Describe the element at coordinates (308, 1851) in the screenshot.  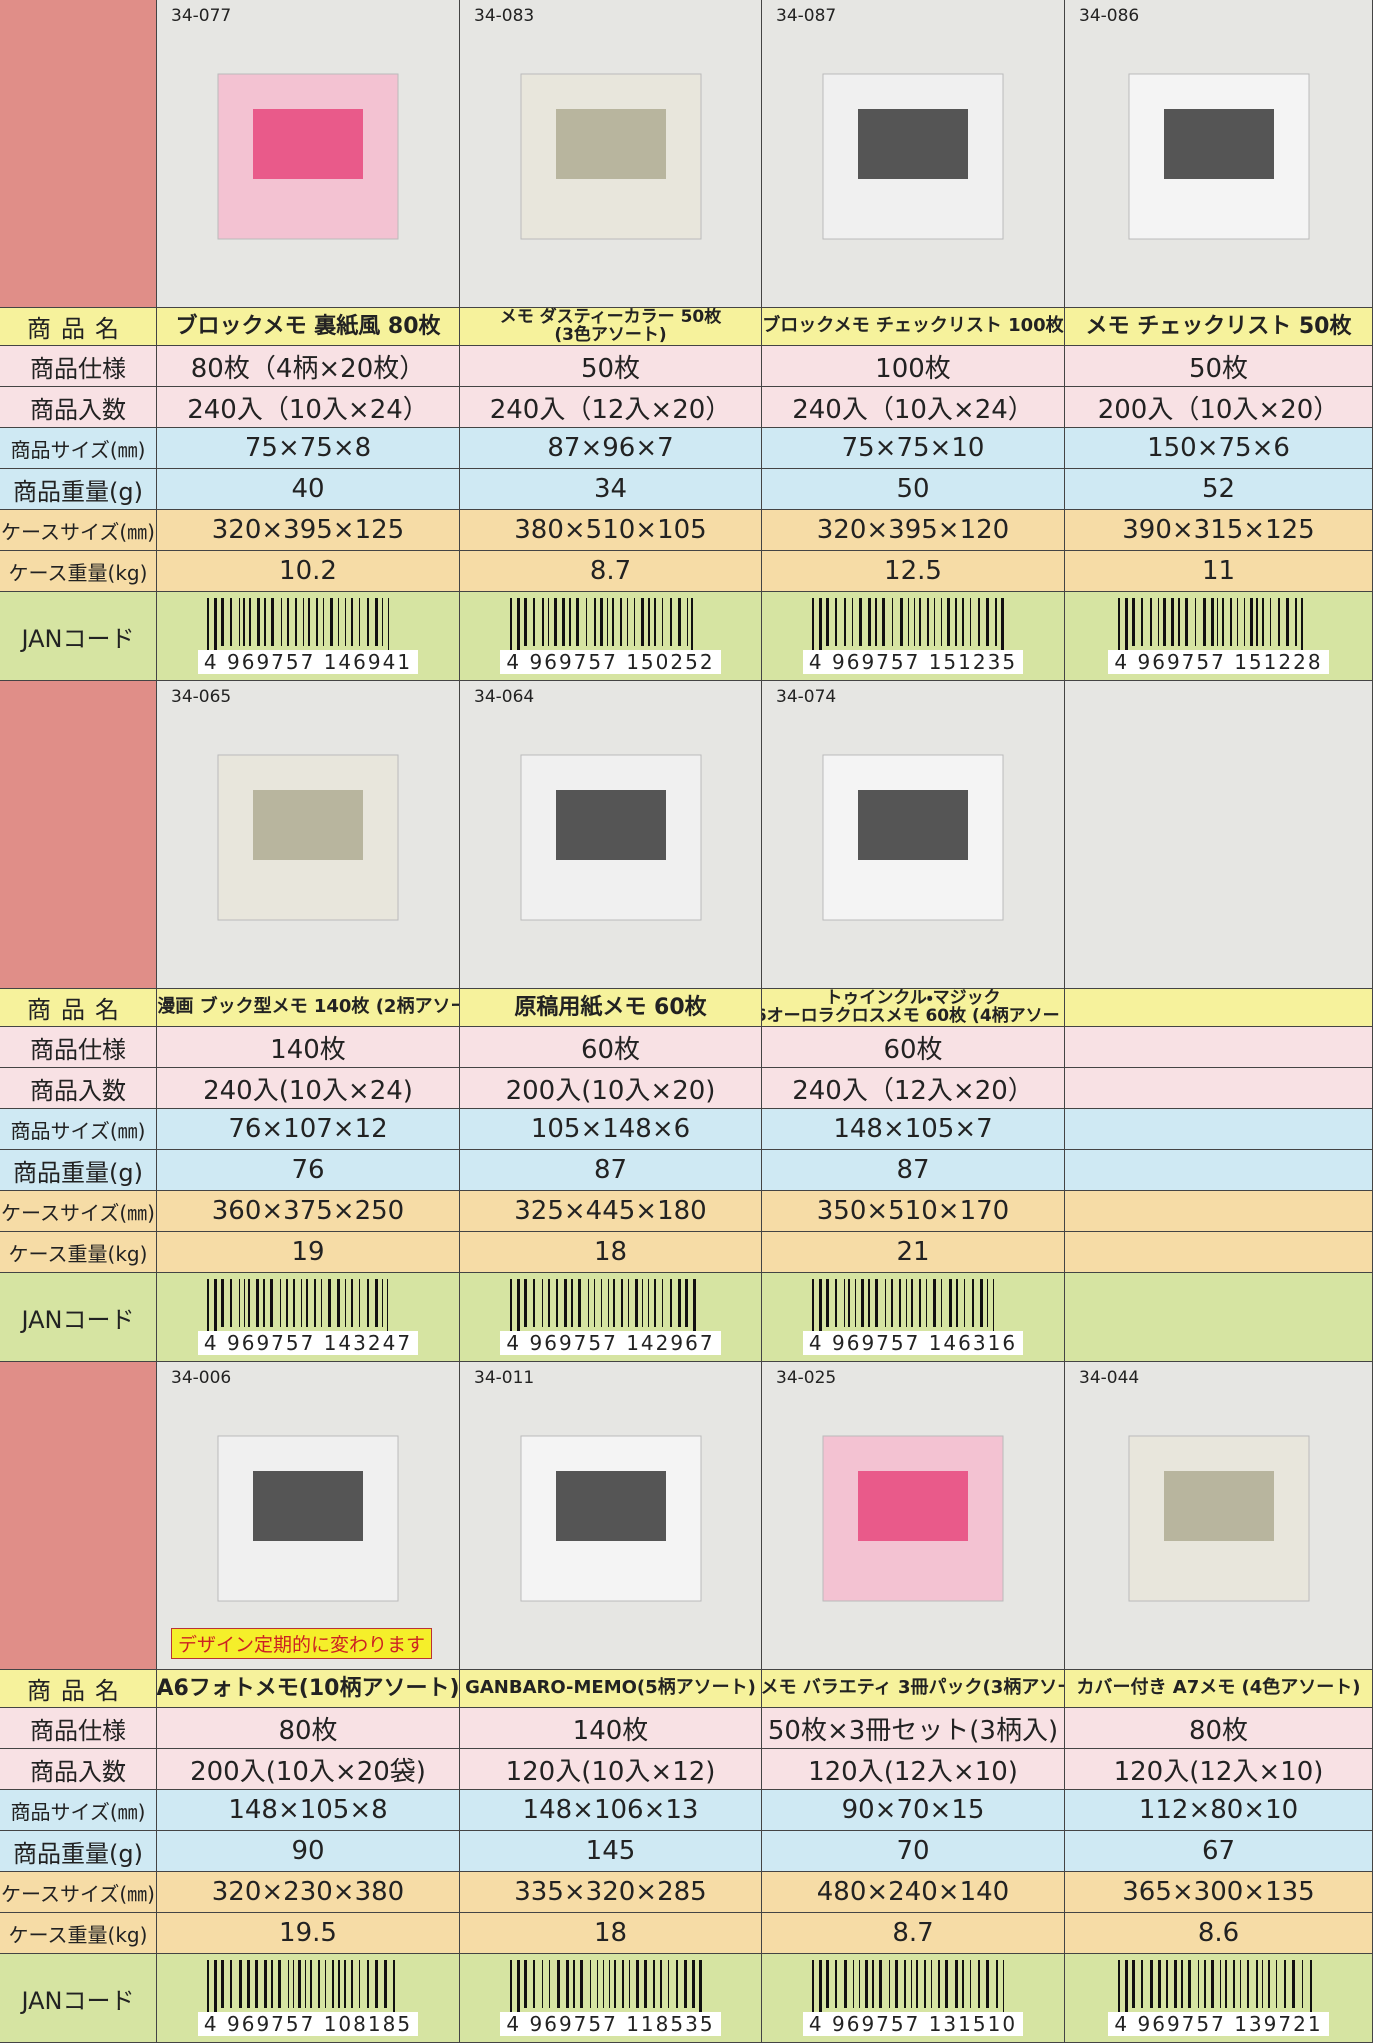
I see `value-weight: 90` at that location.